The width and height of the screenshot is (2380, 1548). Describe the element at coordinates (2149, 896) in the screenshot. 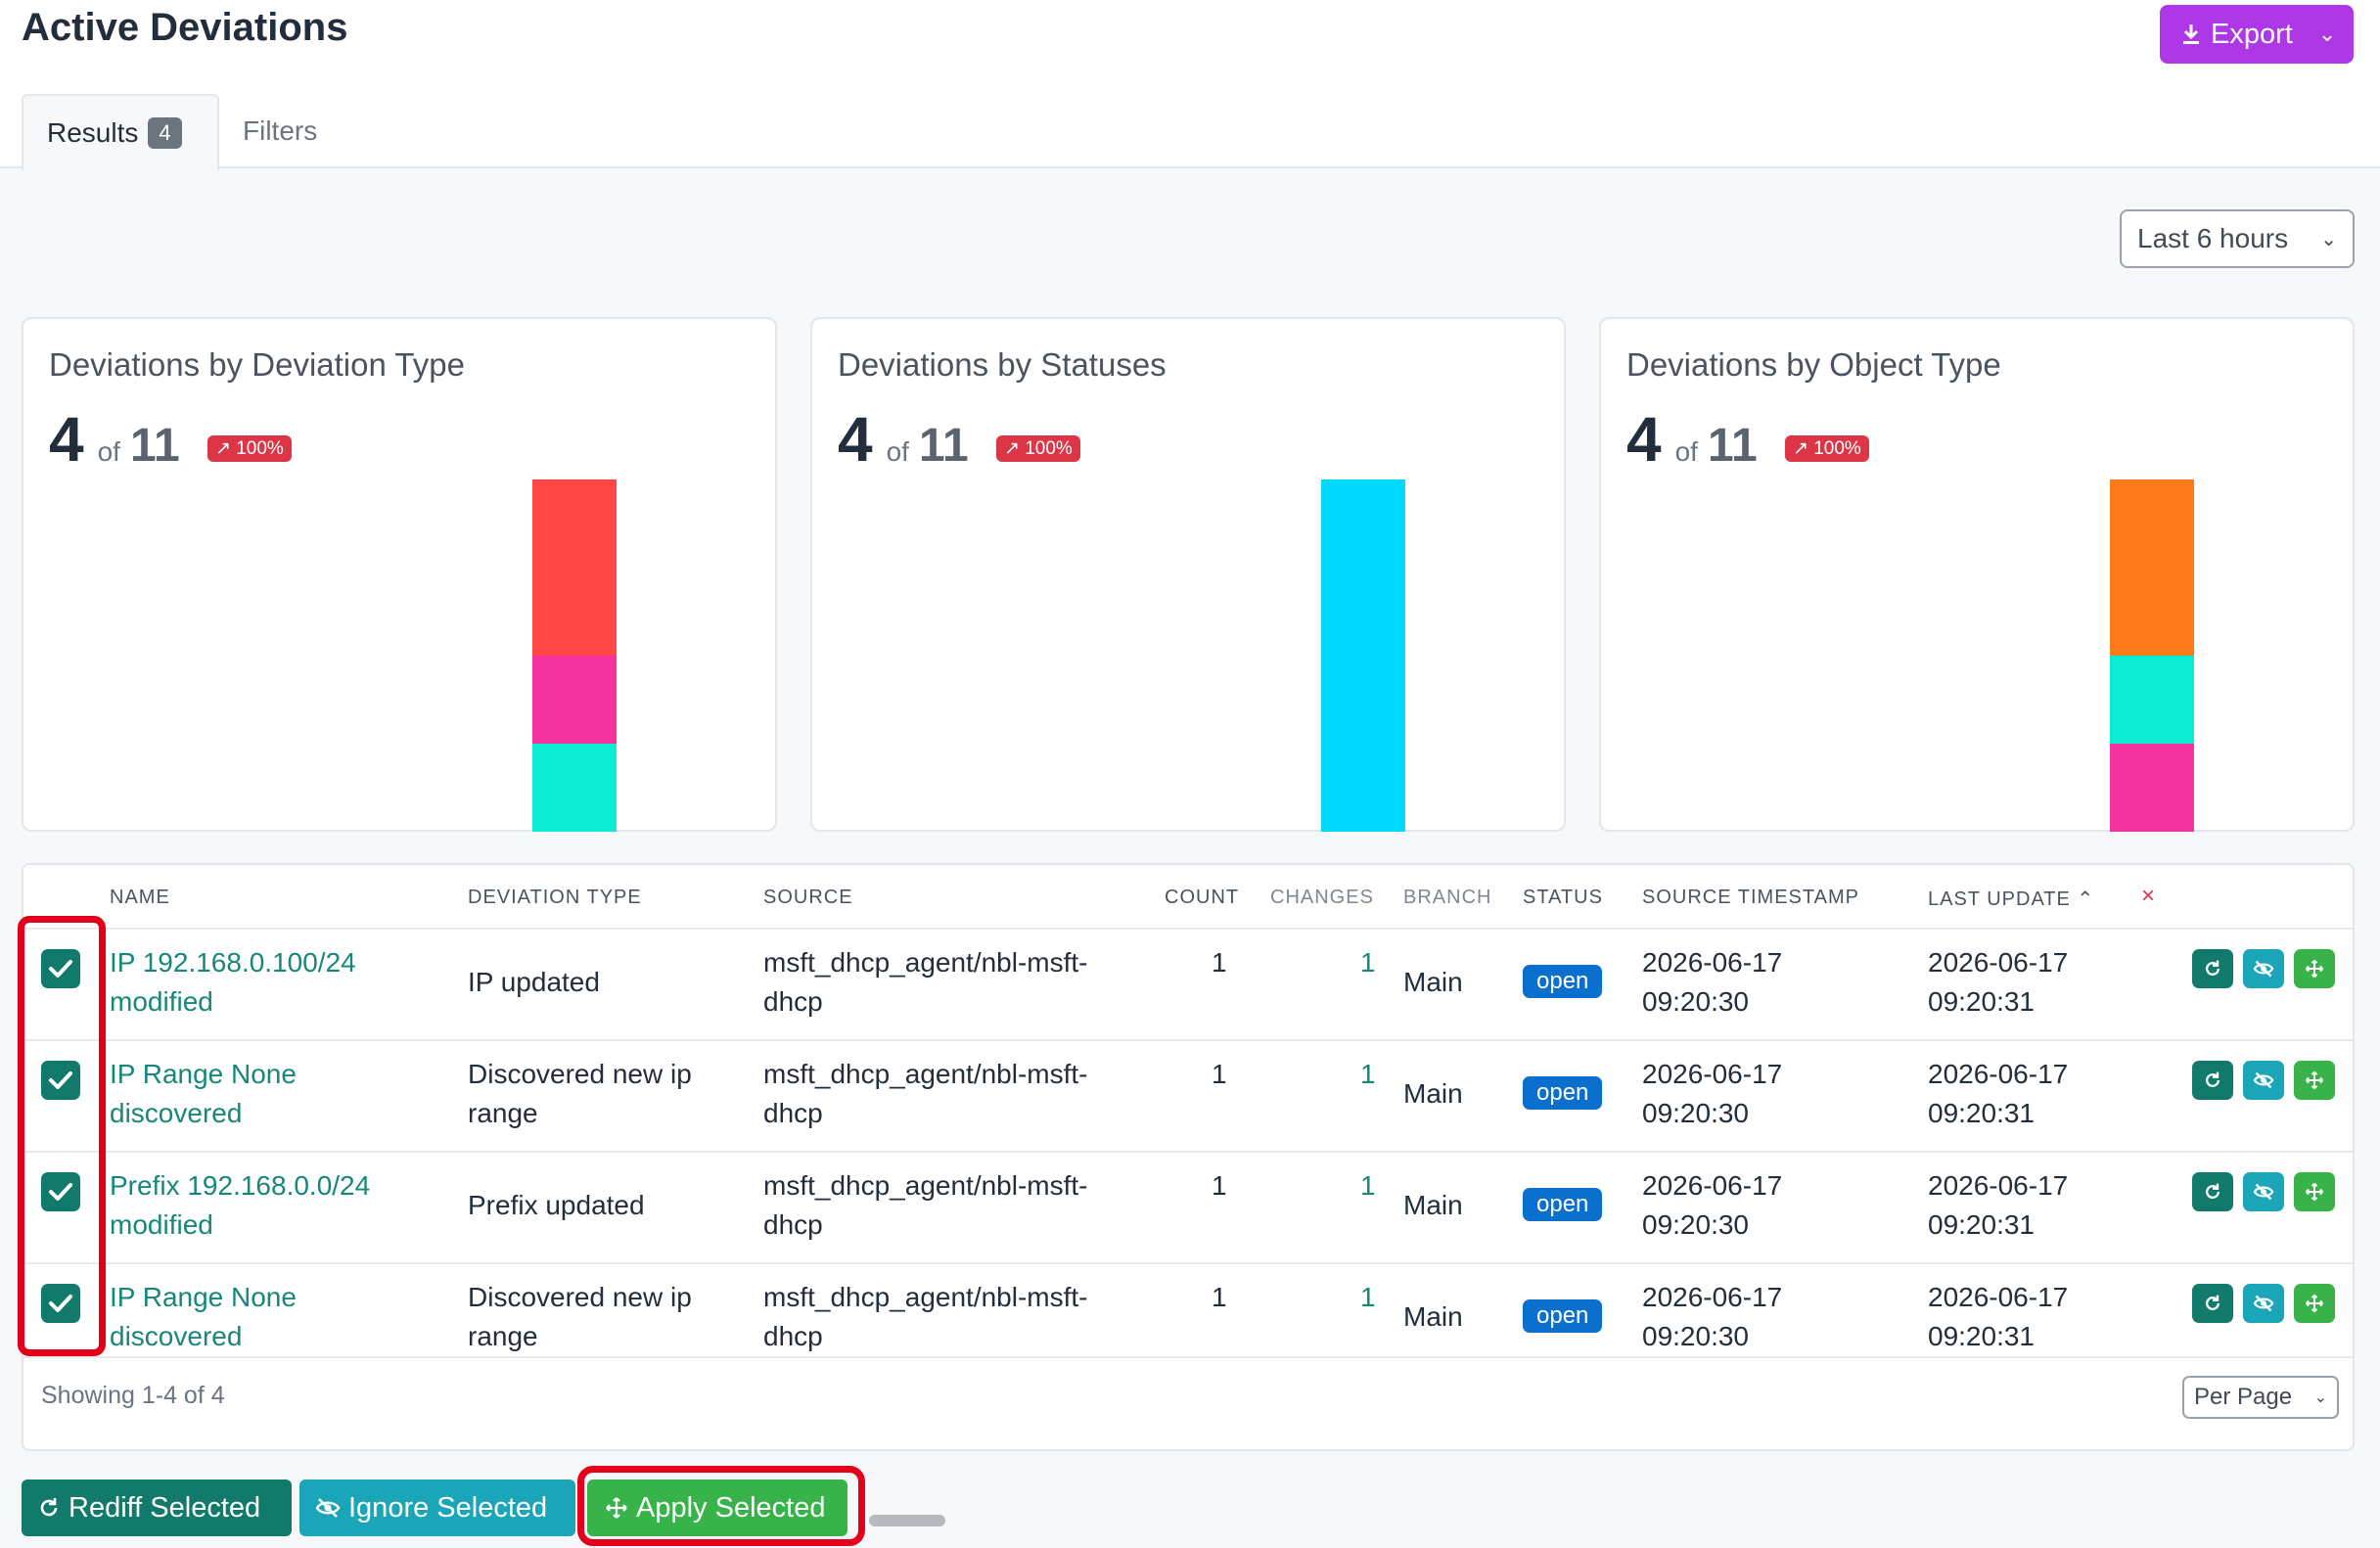

I see `clear-sort-icon: ×` at that location.